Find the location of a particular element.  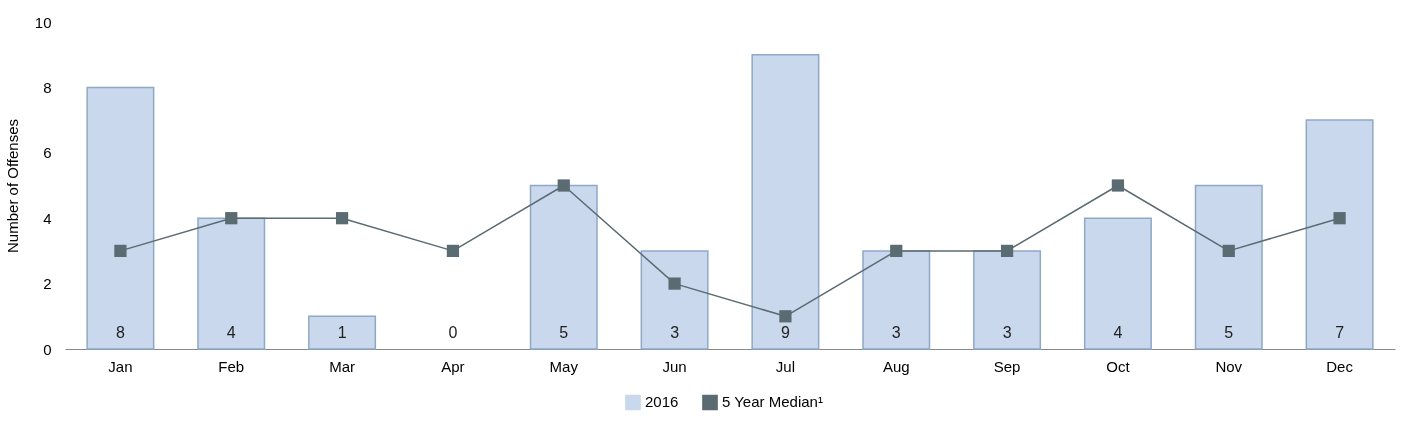

legend-label: 2016 is located at coordinates (662, 402).